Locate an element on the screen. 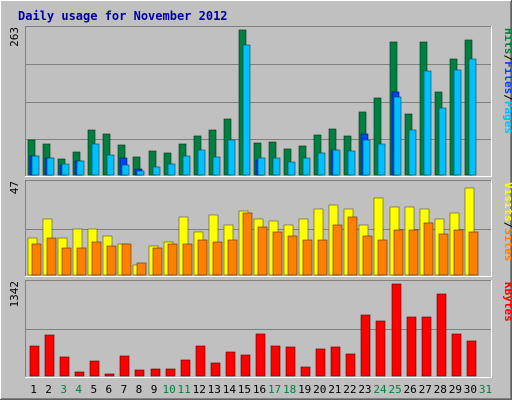 Image resolution: width=512 pixels, height=400 pixels. x-tick-label-day-29: 29 is located at coordinates (455, 389).